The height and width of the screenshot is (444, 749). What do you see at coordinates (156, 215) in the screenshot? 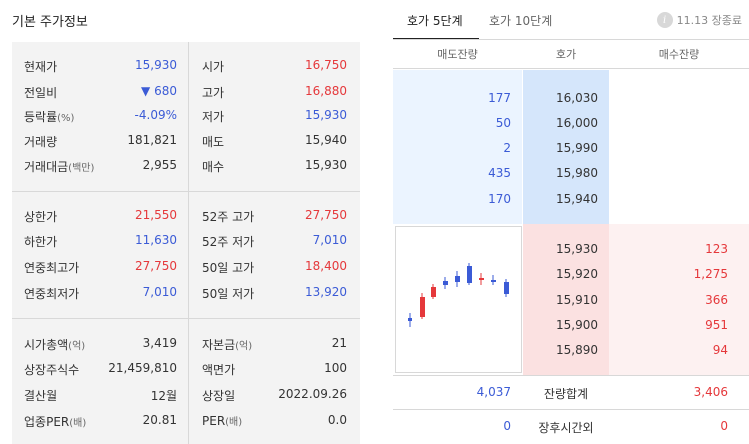
I see `info-value: 21,550` at bounding box center [156, 215].